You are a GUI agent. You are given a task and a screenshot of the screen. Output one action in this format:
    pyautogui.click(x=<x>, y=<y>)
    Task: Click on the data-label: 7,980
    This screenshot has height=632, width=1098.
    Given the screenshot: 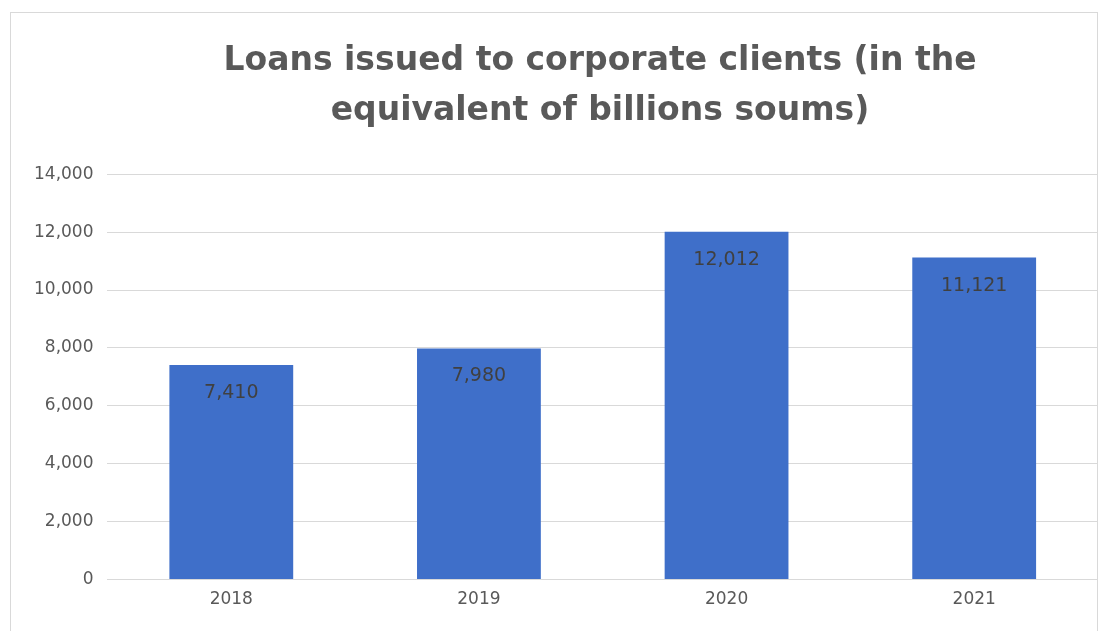 What is the action you would take?
    pyautogui.click(x=479, y=374)
    